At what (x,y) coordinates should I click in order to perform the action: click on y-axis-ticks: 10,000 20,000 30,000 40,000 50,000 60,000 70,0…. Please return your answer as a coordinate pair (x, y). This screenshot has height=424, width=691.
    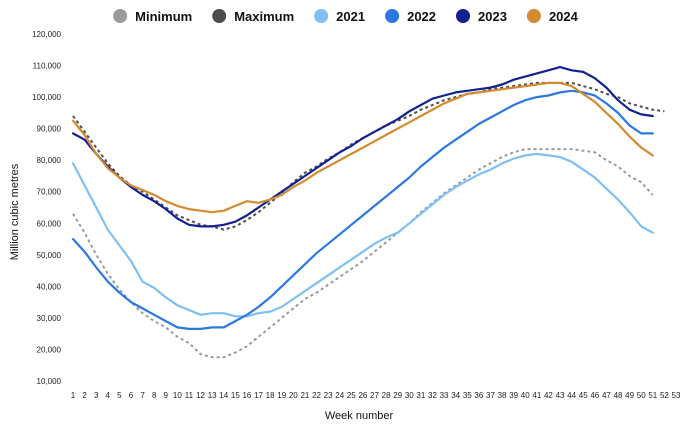
    Looking at the image, I should click on (46, 208).